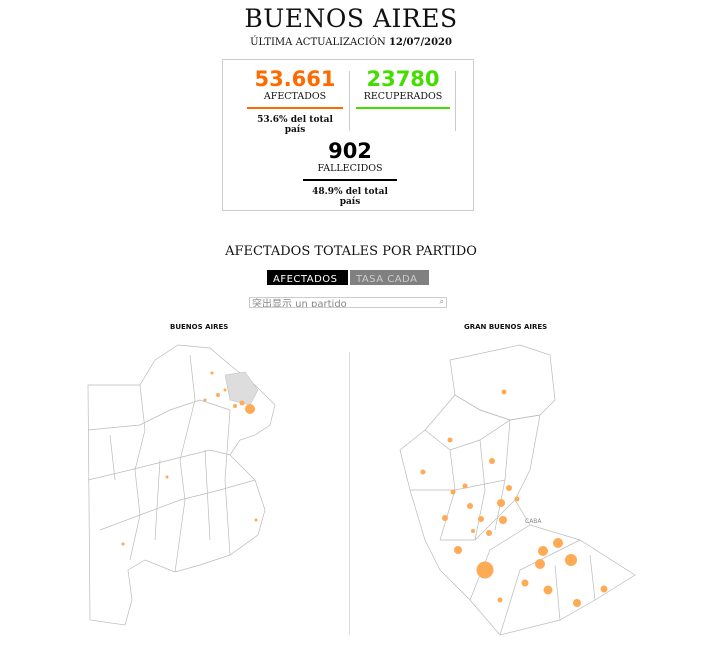 Image resolution: width=702 pixels, height=653 pixels. I want to click on recuperados-label: RECUPERADOS, so click(403, 96).